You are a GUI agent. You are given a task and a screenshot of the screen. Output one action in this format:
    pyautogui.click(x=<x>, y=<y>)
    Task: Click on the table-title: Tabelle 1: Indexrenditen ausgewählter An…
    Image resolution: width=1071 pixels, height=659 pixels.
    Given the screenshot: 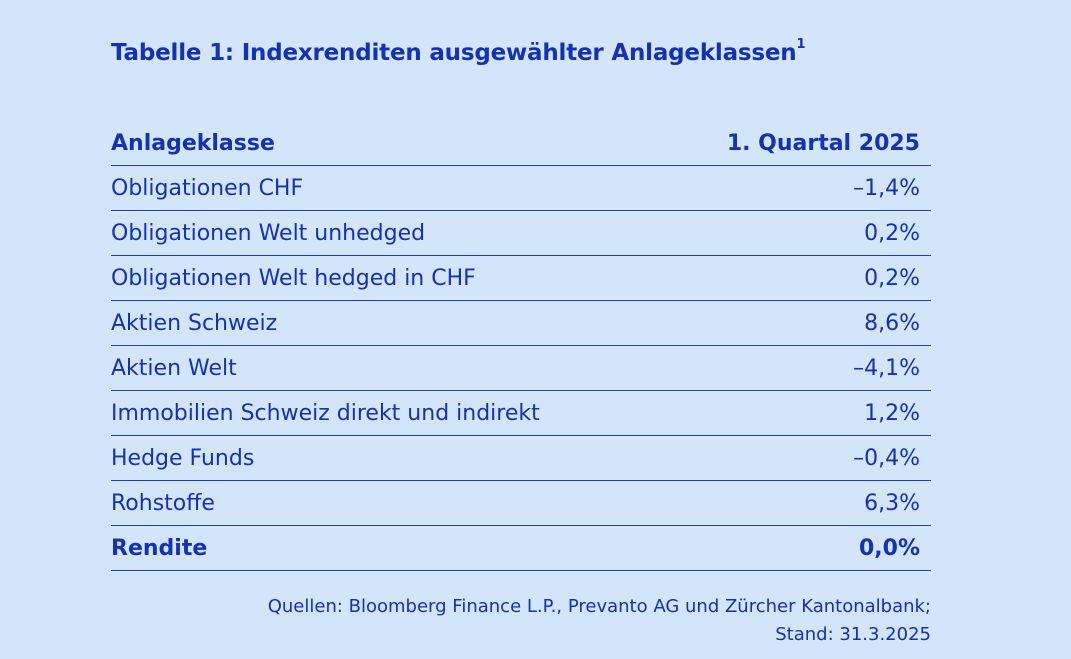 What is the action you would take?
    pyautogui.click(x=458, y=51)
    